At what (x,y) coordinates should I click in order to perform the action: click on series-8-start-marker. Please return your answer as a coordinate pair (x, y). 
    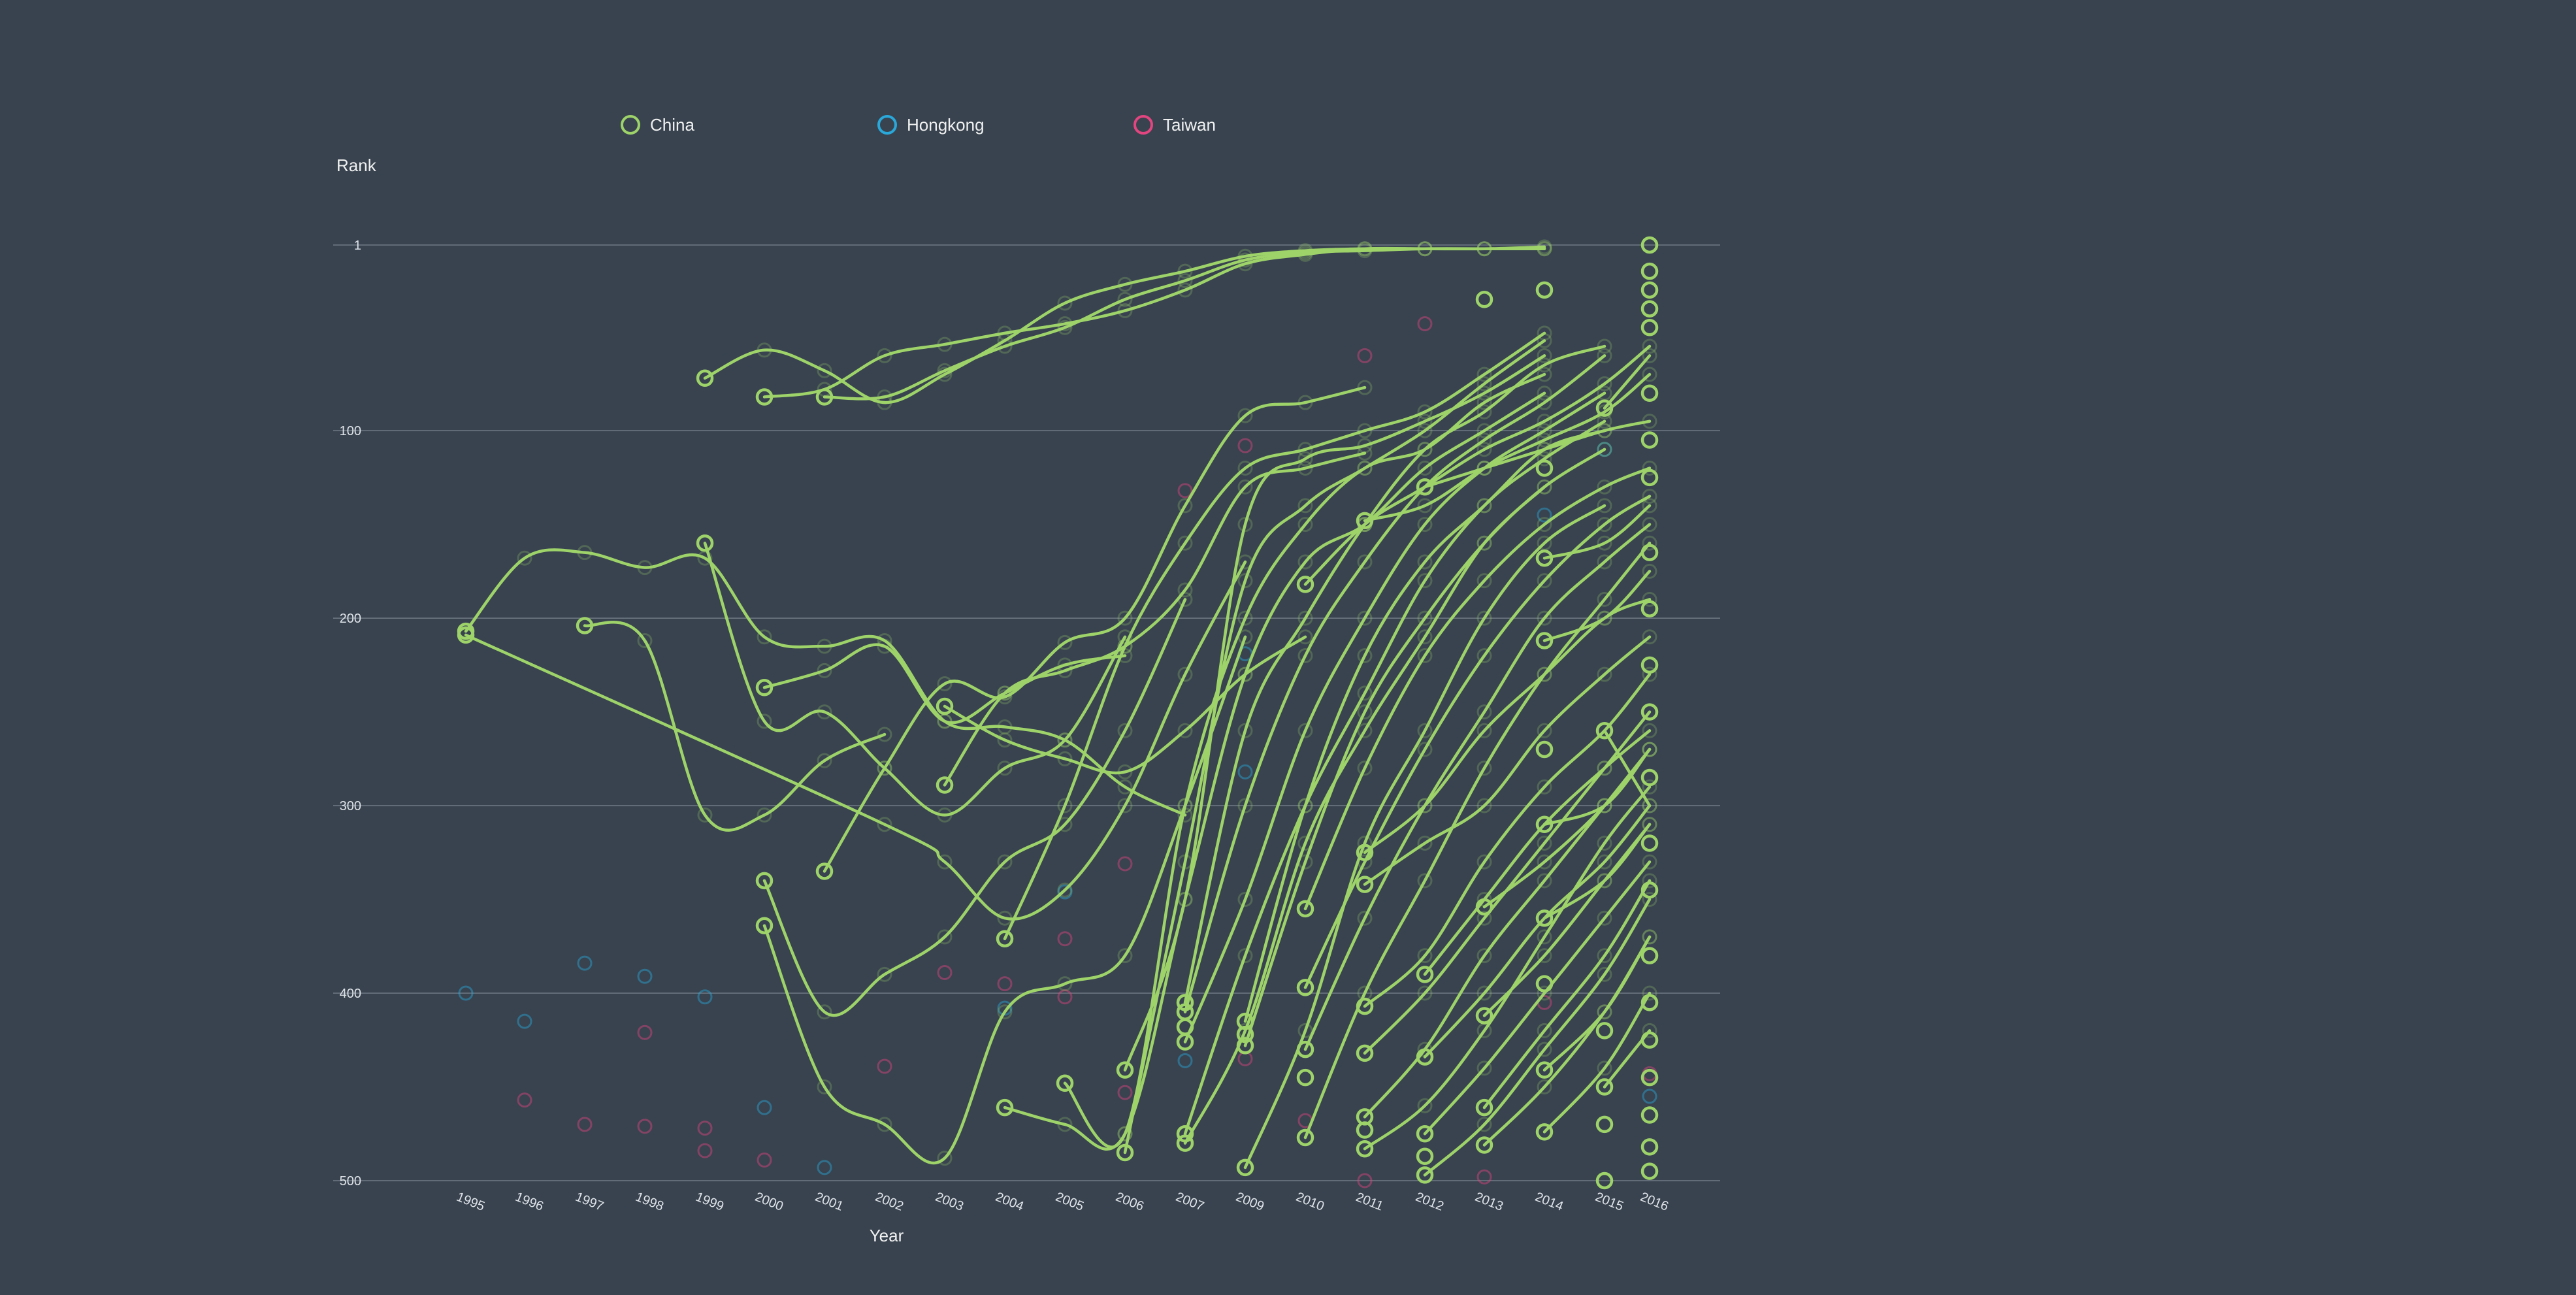
    Looking at the image, I should click on (764, 688).